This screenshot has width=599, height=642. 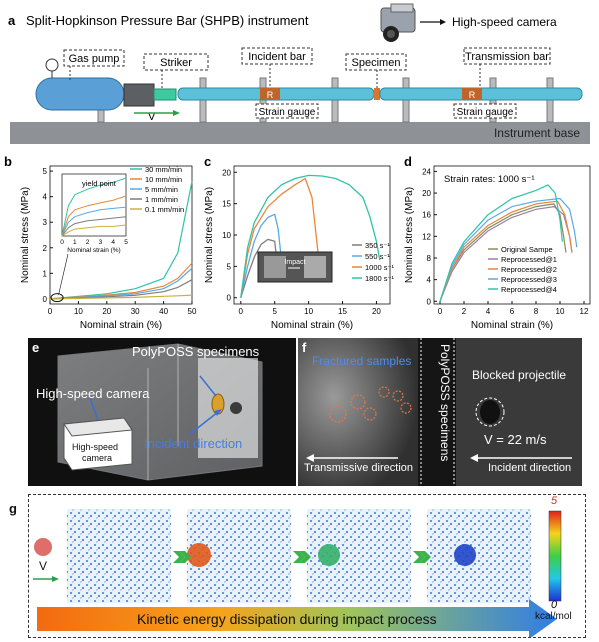 I want to click on legend-label: 1 mm/min, so click(x=161, y=199).